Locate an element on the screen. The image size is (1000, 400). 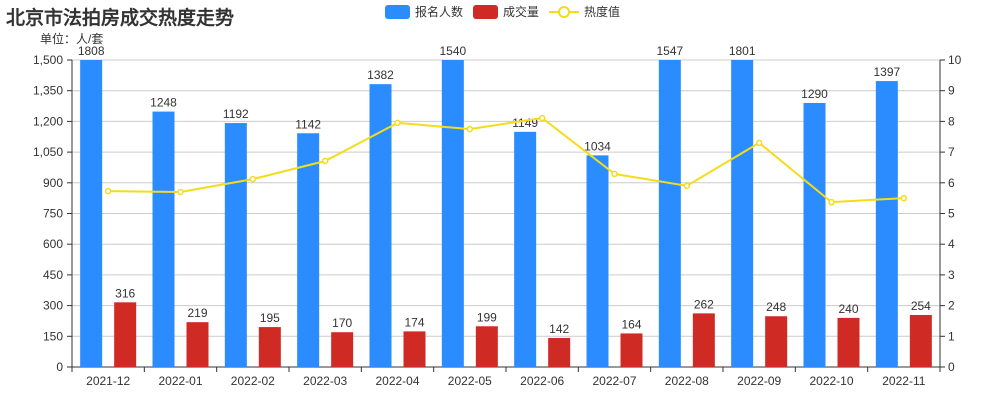
y-right-tick-label: 10 is located at coordinates (955, 60).